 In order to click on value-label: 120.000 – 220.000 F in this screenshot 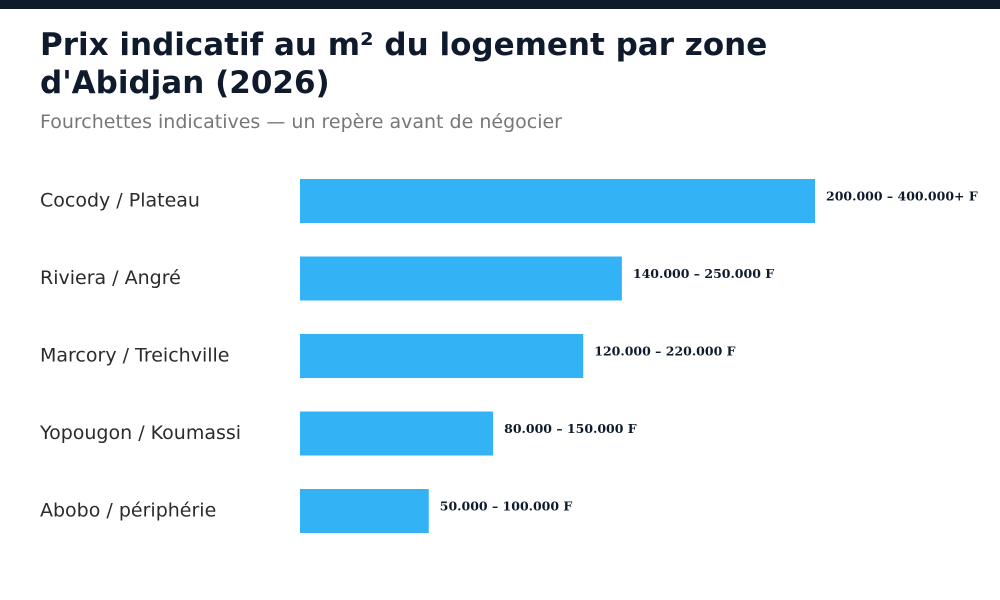, I will do `click(664, 351)`.